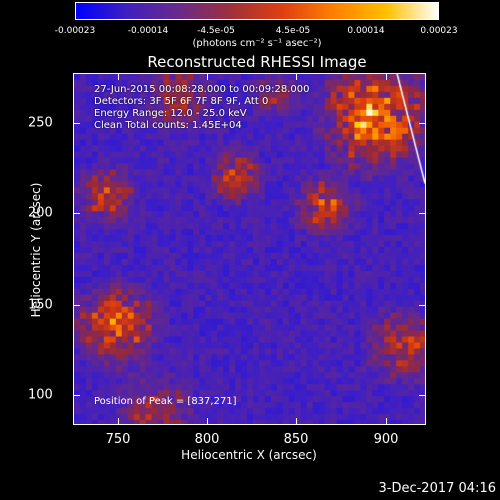 The height and width of the screenshot is (500, 500). Describe the element at coordinates (257, 43) in the screenshot. I see `colorbar-units: (photons cm⁻² s⁻¹ asec⁻²)` at that location.